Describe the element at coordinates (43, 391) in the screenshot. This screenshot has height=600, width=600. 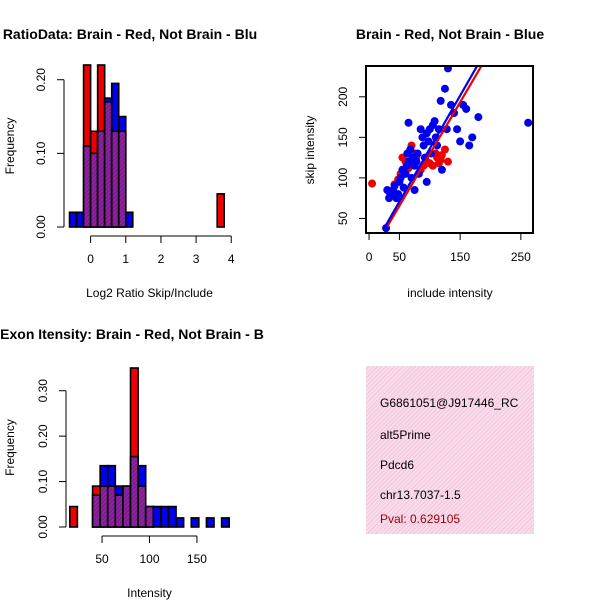
I see `y-tick-label: 0.30` at that location.